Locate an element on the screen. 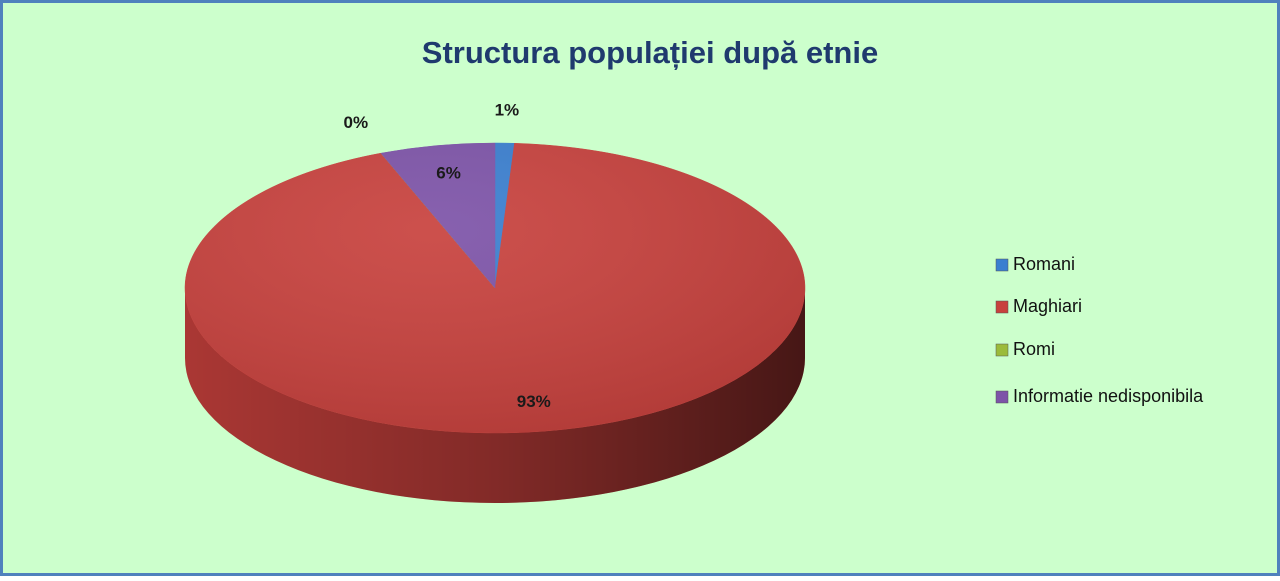 This screenshot has width=1280, height=581. data-label: 6% is located at coordinates (448, 173).